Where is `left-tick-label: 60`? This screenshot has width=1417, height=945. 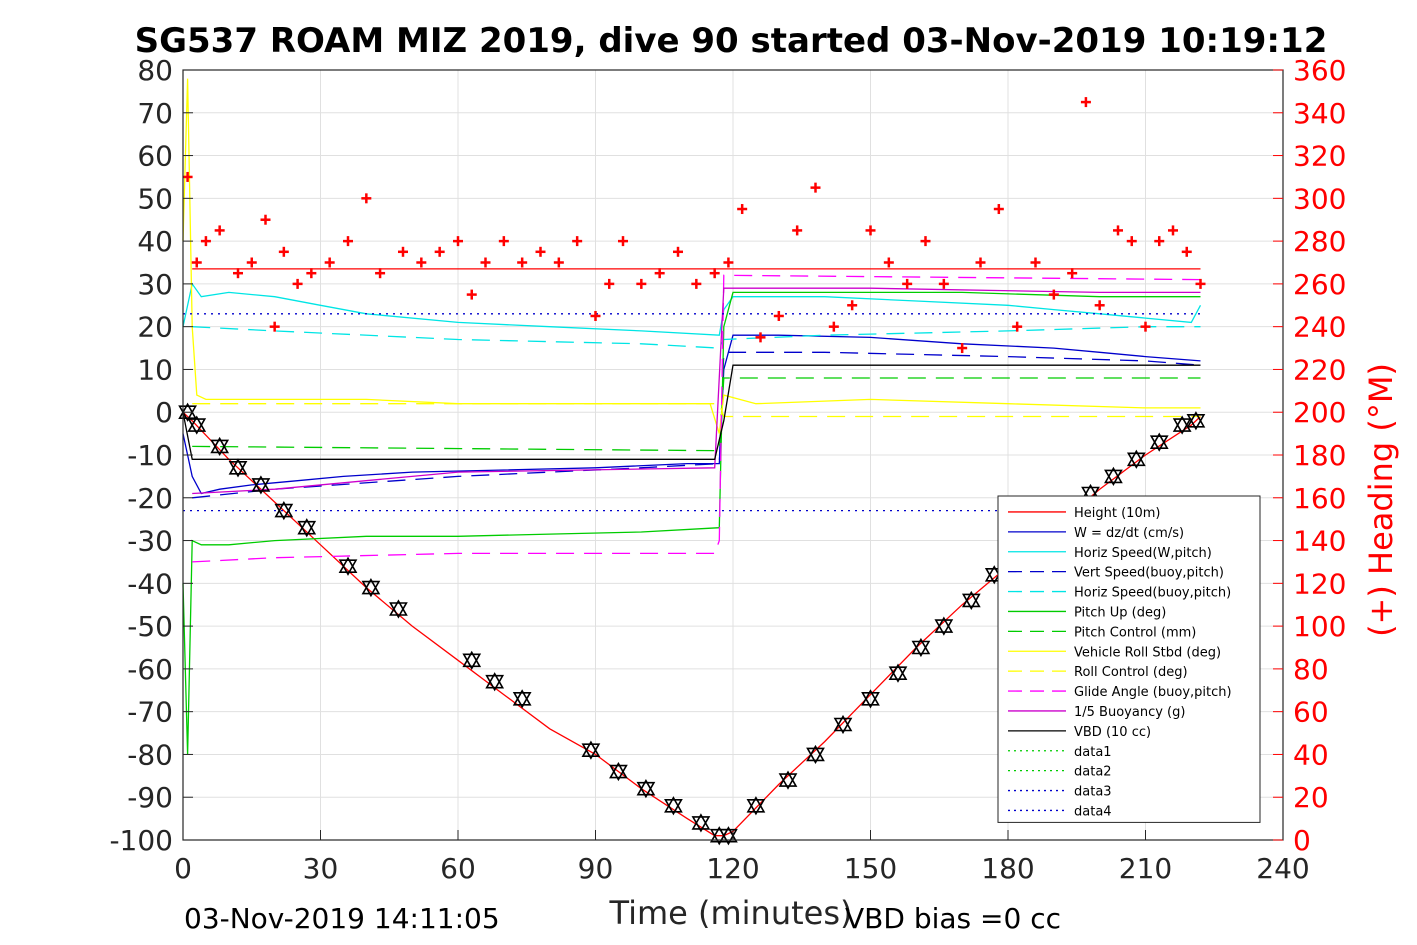
left-tick-label: 60 is located at coordinates (155, 156).